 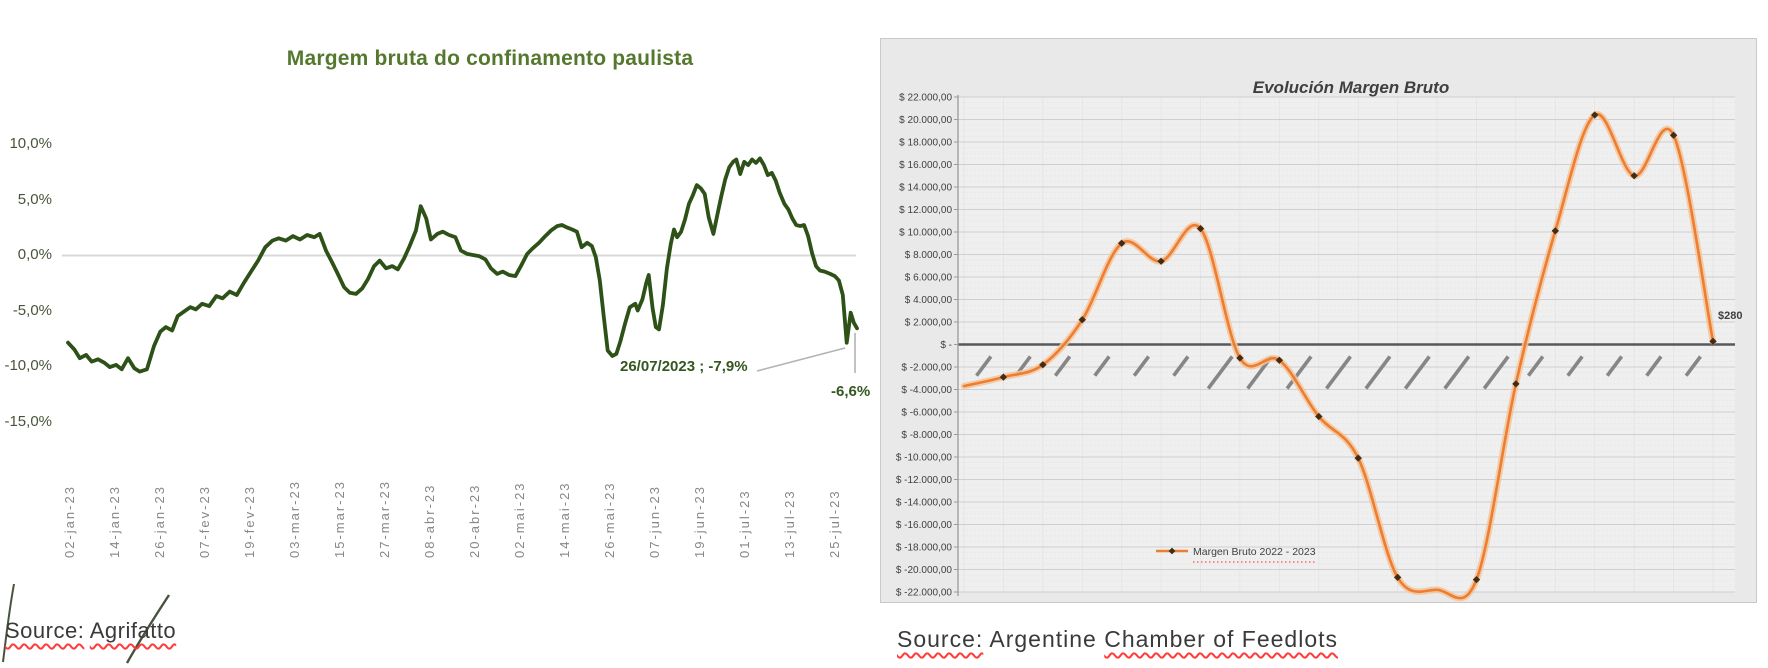 What do you see at coordinates (924, 503) in the screenshot?
I see `right-y-tick-label: $ -14.000,00` at bounding box center [924, 503].